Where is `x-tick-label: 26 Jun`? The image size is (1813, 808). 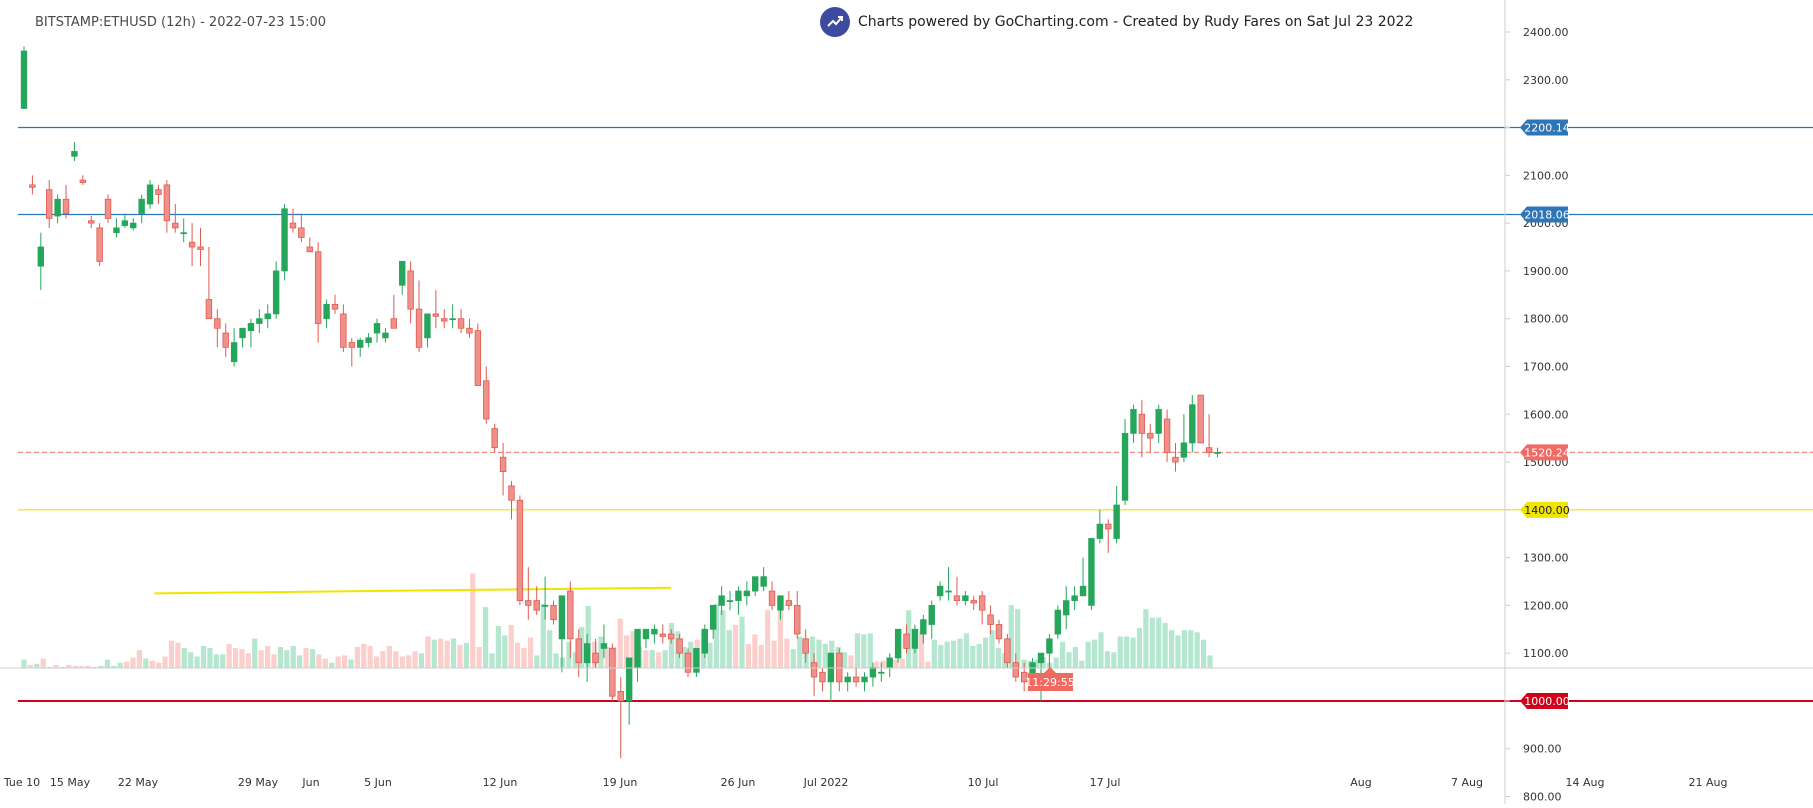
x-tick-label: 26 Jun is located at coordinates (738, 782).